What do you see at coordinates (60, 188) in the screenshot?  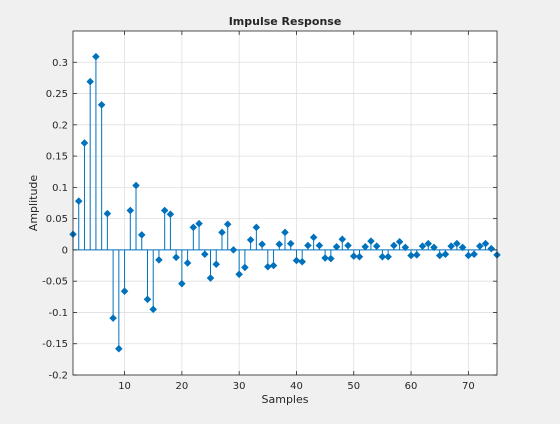 I see `y-tick-label: 0.1` at bounding box center [60, 188].